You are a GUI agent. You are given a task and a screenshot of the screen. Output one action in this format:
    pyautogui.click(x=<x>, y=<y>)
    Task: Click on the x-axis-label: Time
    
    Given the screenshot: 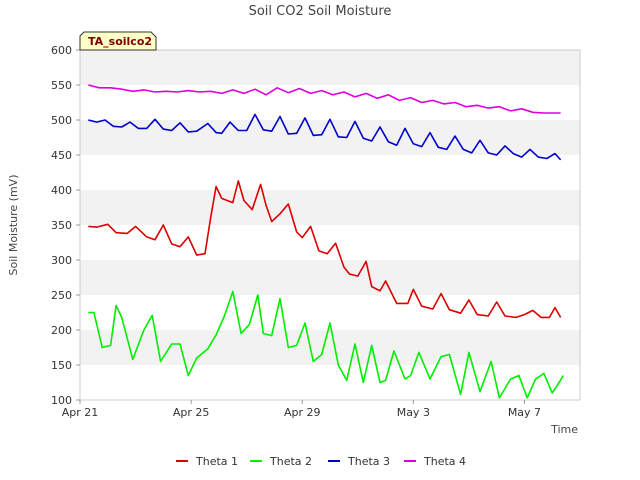 What is the action you would take?
    pyautogui.click(x=564, y=429)
    